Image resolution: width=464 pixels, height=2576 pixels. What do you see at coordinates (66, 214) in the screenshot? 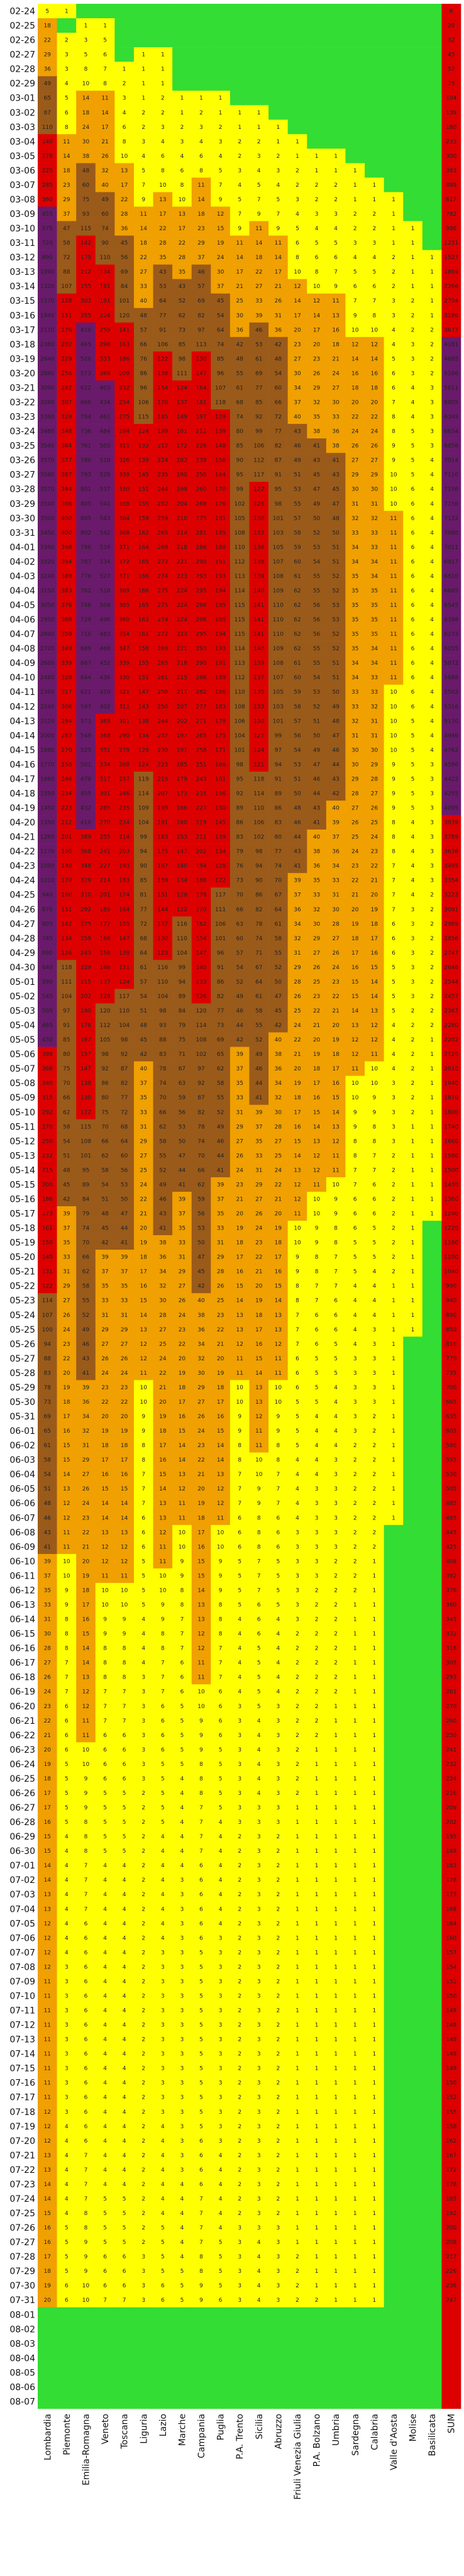
I see `cell-value-label: 37` at bounding box center [66, 214].